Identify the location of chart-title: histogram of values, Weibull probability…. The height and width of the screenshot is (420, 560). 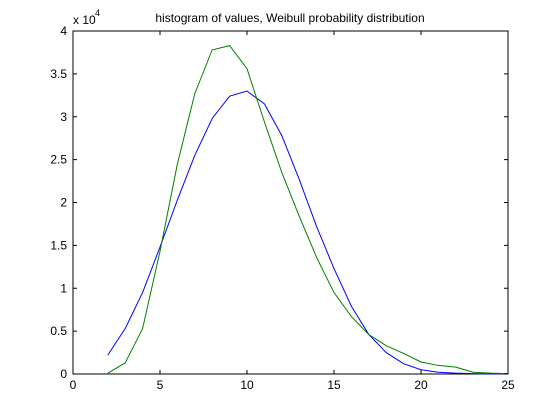
(289, 18).